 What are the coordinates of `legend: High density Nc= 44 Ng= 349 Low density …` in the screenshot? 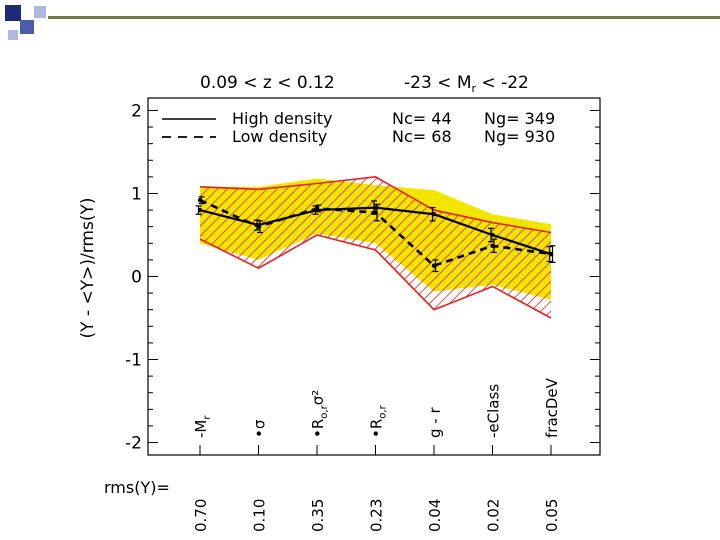 It's located at (358, 127).